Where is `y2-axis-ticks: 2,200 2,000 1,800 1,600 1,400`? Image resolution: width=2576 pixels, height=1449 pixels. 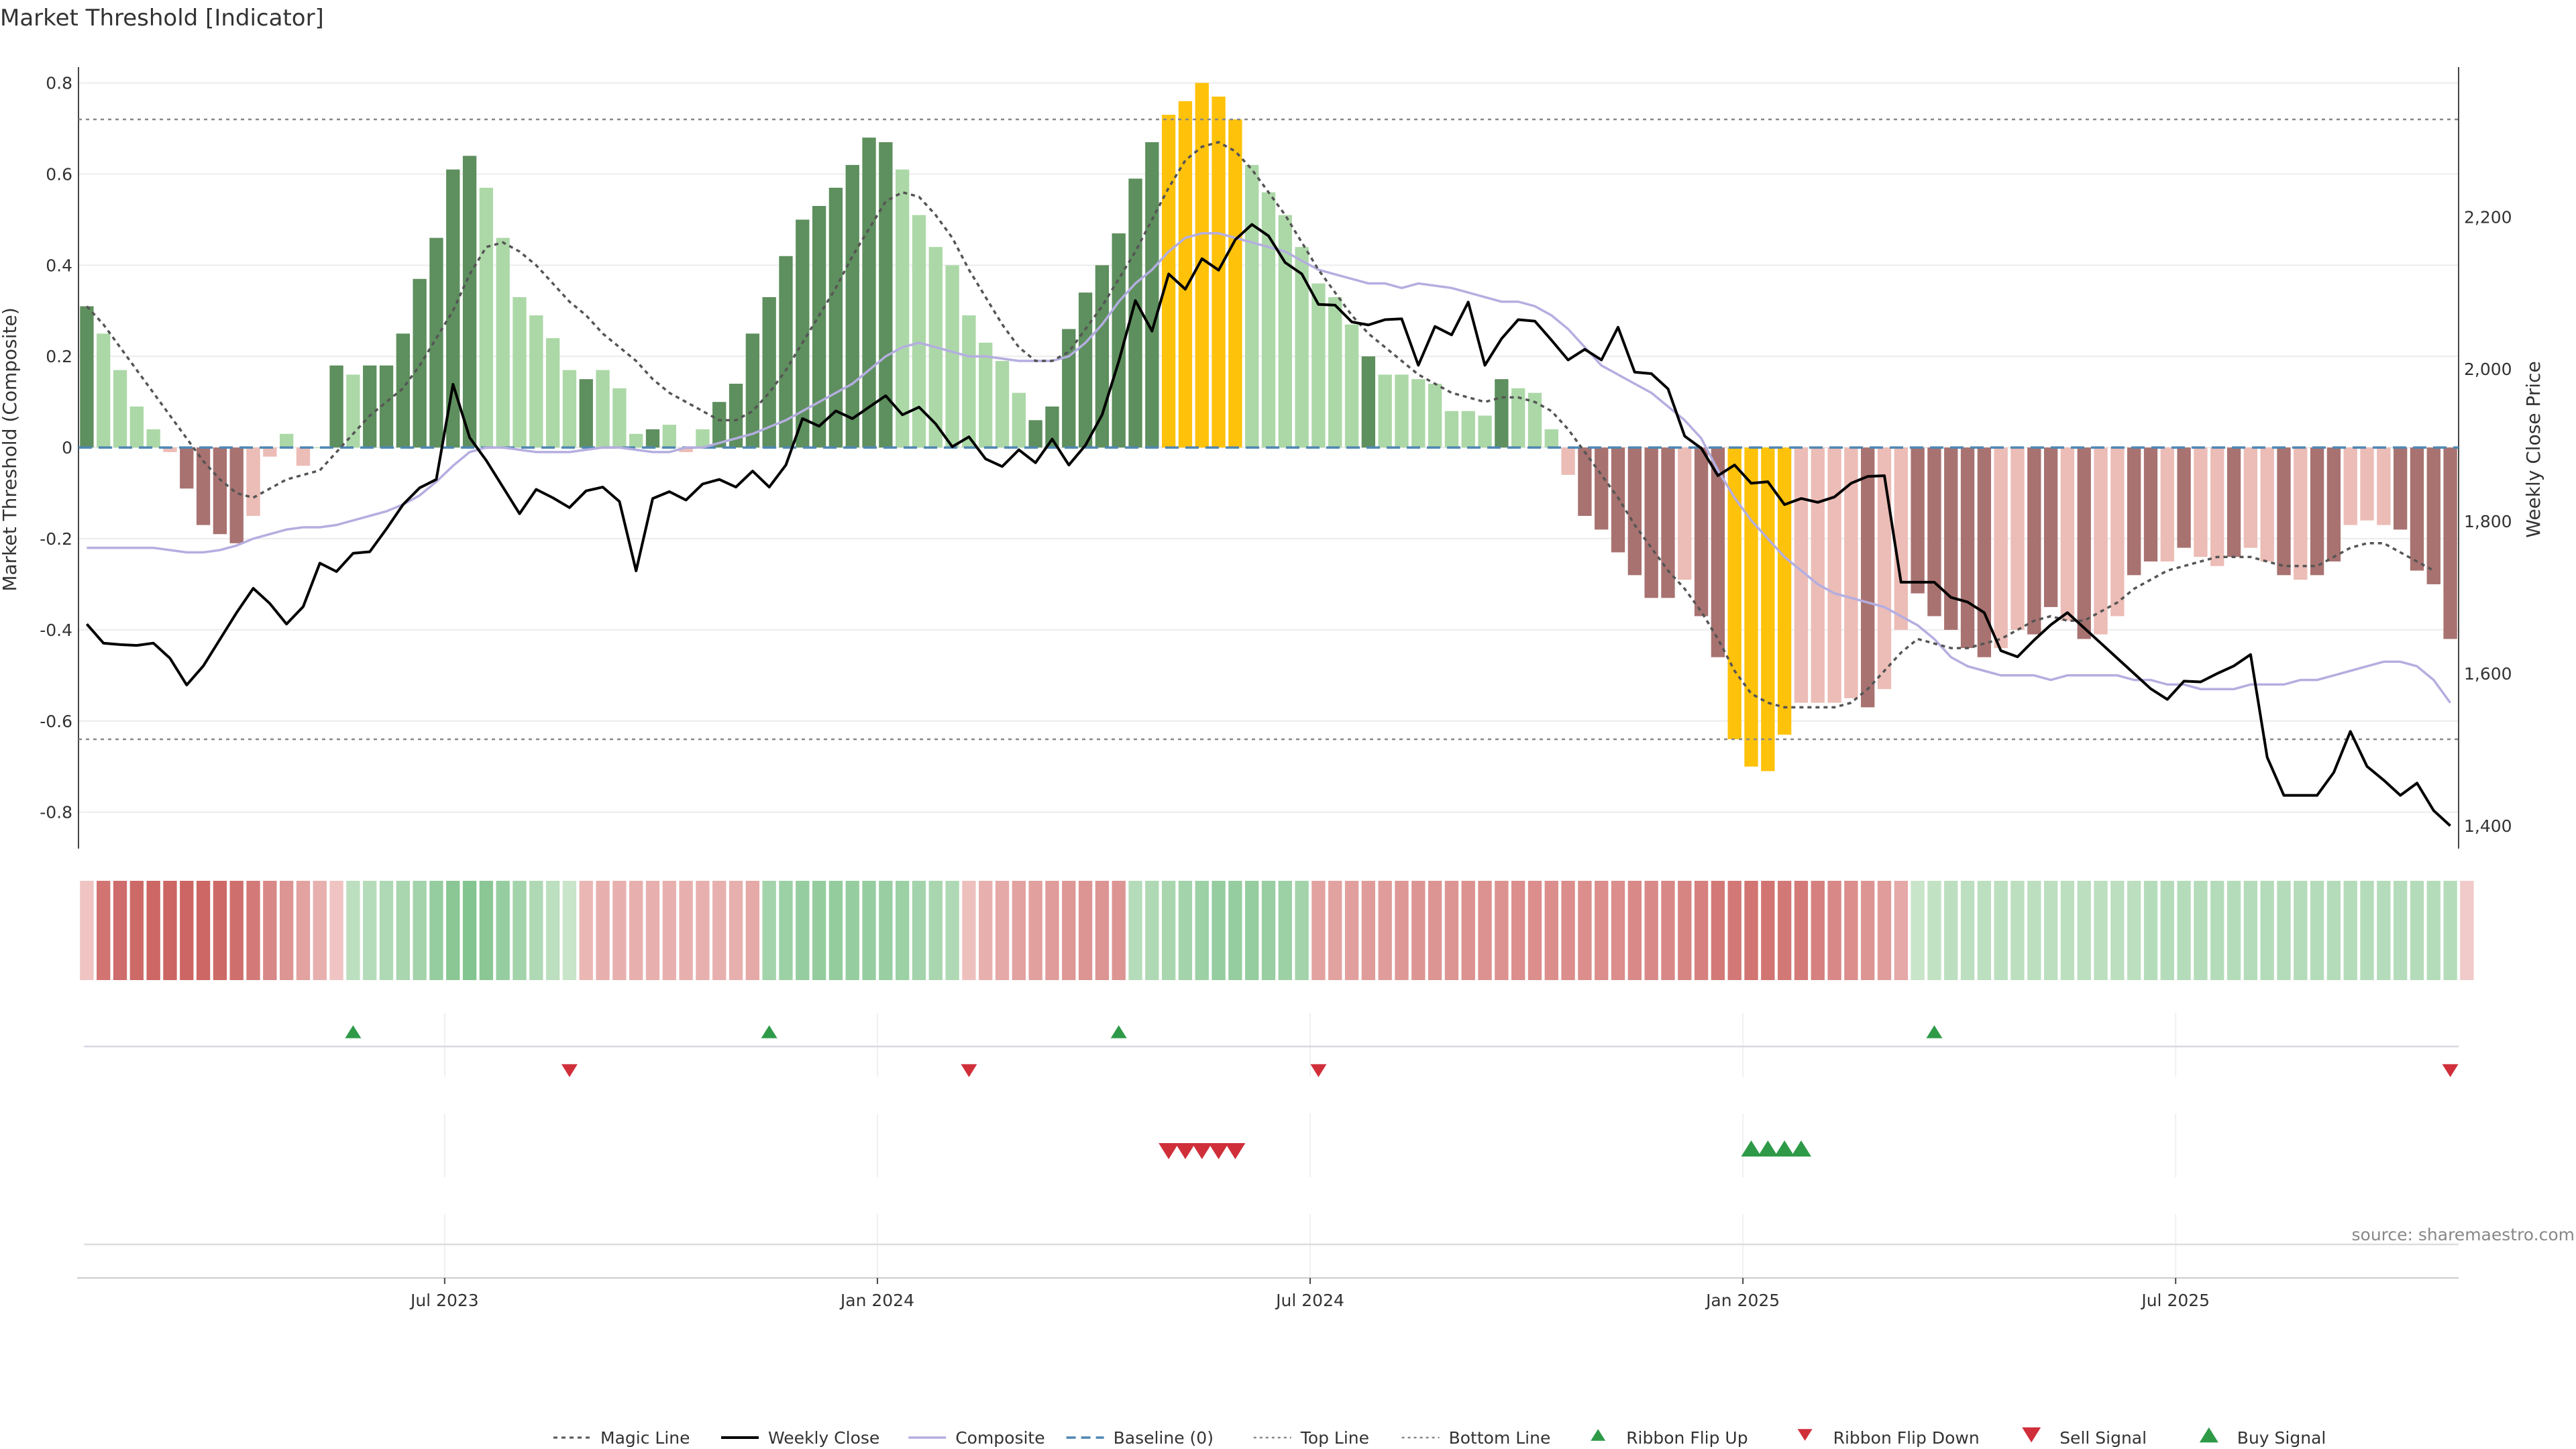 y2-axis-ticks: 2,200 2,000 1,800 1,600 1,400 is located at coordinates (2488, 521).